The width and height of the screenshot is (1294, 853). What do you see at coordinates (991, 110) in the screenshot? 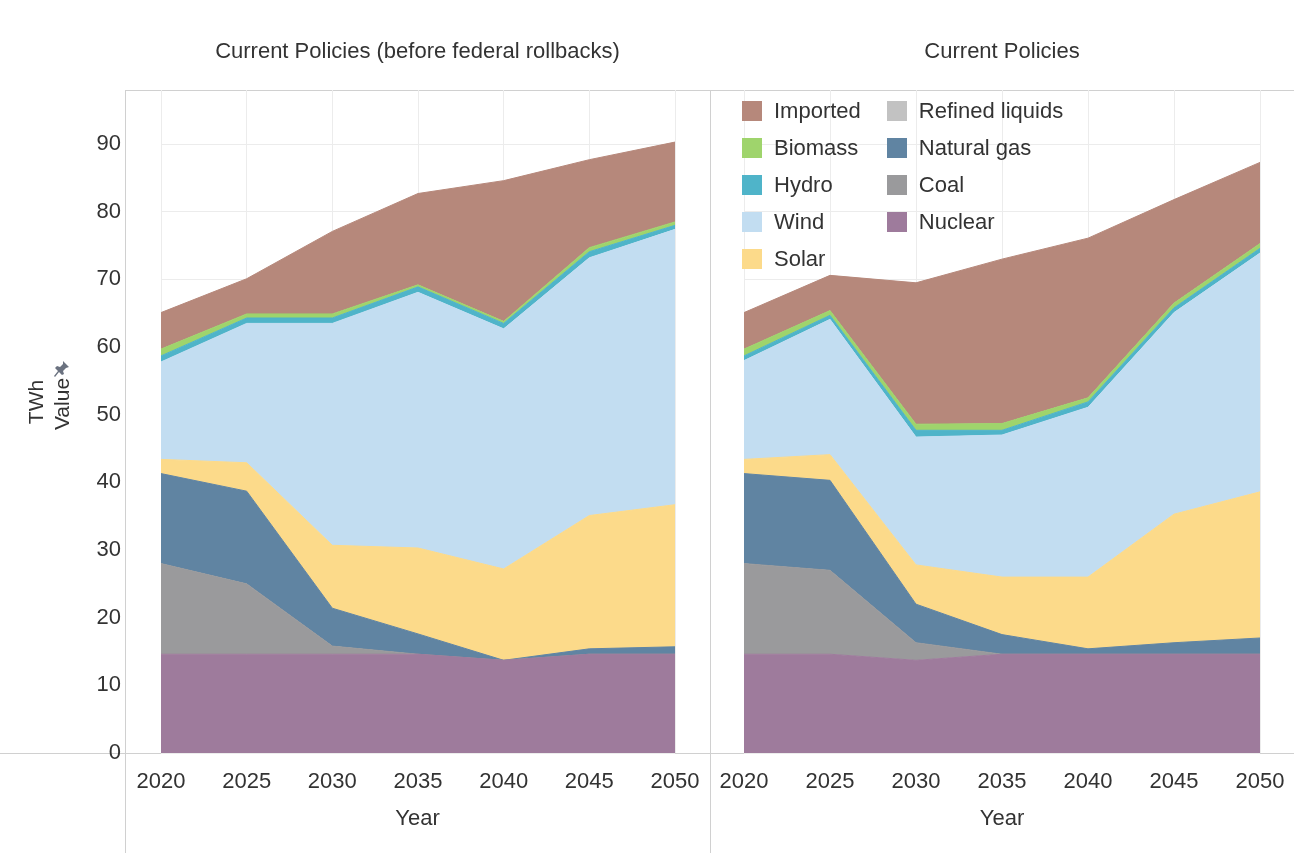
I see `legend-label: Refined liquids` at bounding box center [991, 110].